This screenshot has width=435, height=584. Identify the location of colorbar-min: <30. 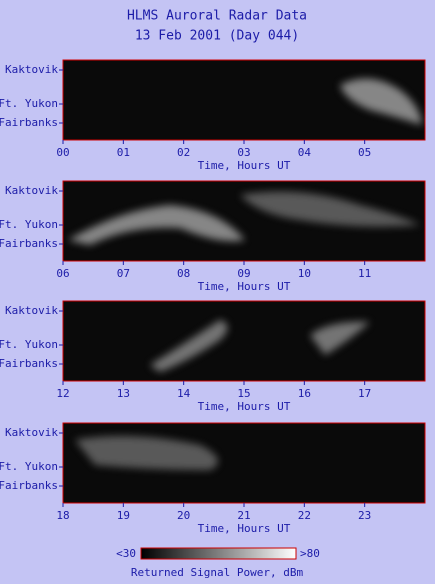
(126, 553).